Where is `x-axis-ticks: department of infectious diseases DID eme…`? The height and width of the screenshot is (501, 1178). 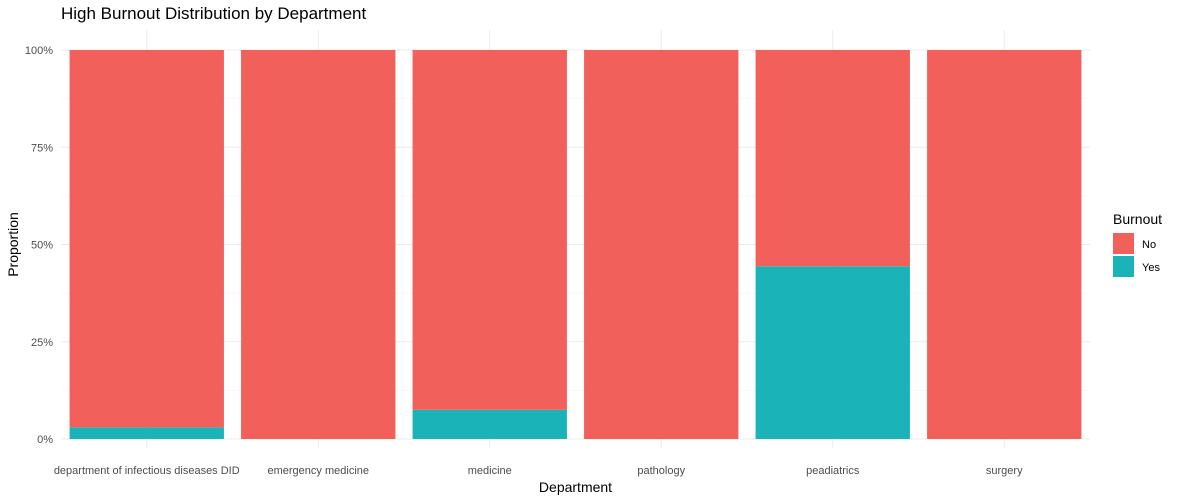
x-axis-ticks: department of infectious diseases DID eme… is located at coordinates (538, 471).